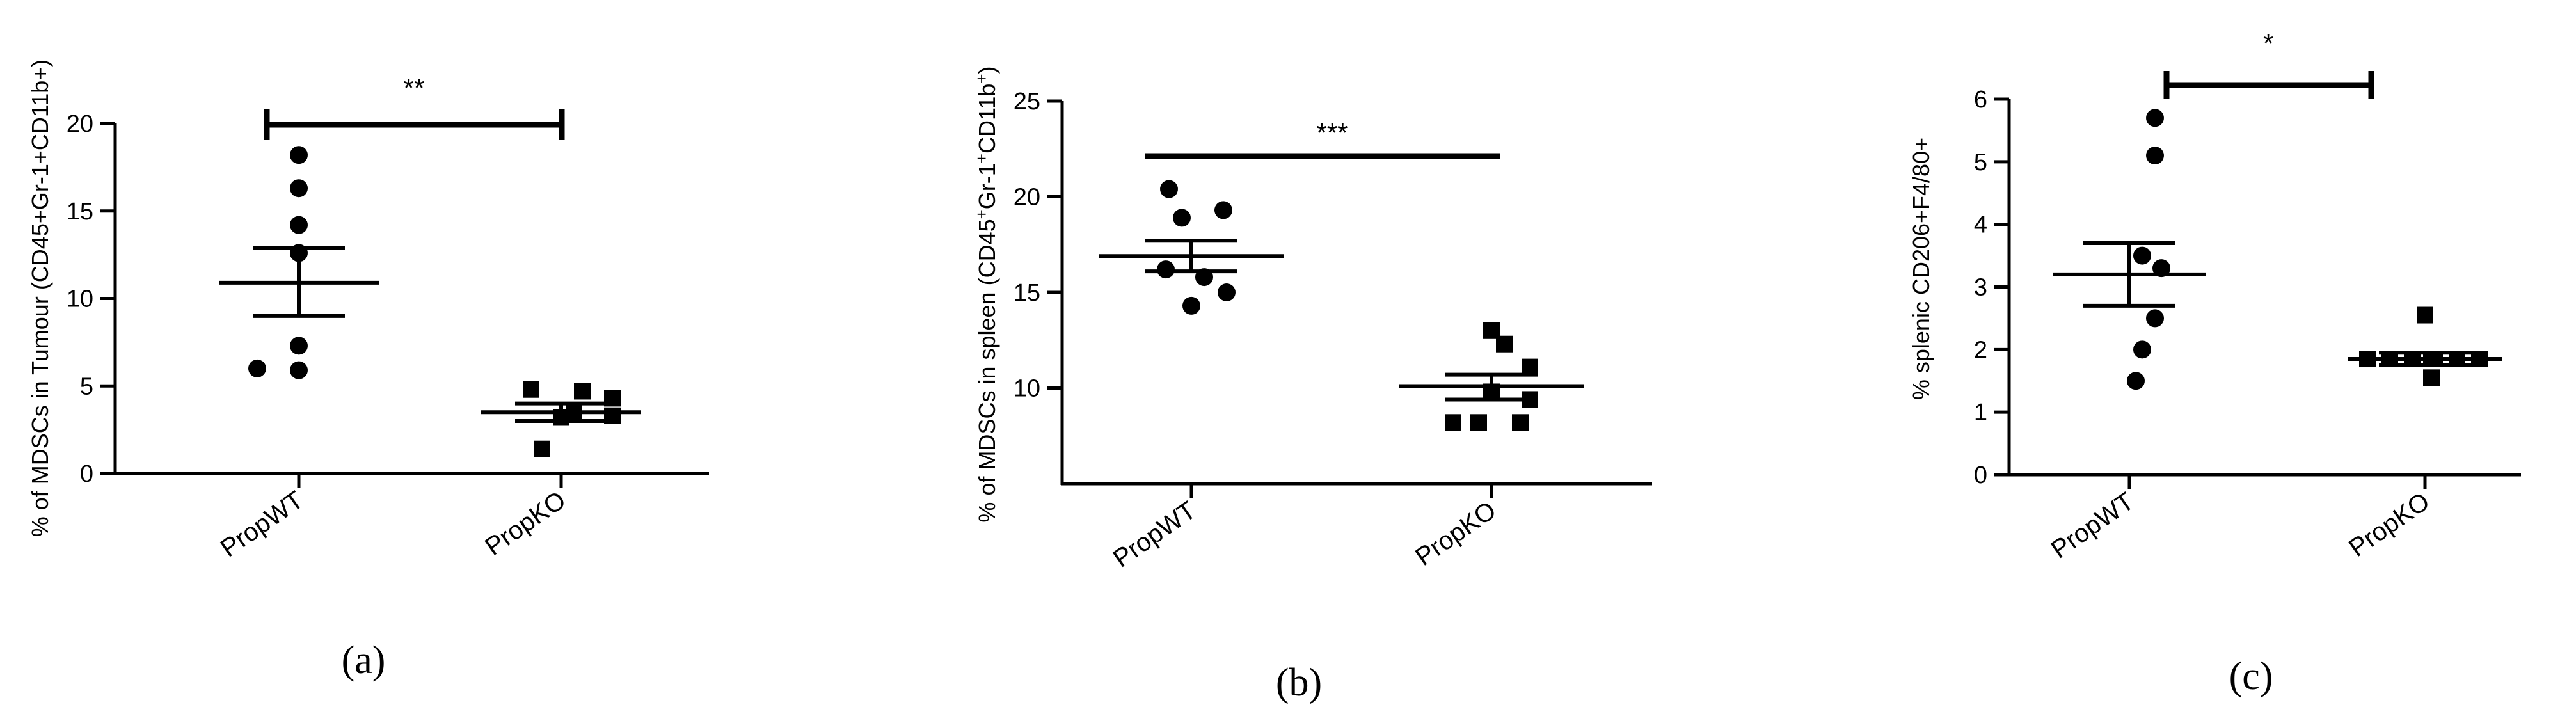 The width and height of the screenshot is (2576, 723). I want to click on y-tick-label: 25, so click(1027, 101).